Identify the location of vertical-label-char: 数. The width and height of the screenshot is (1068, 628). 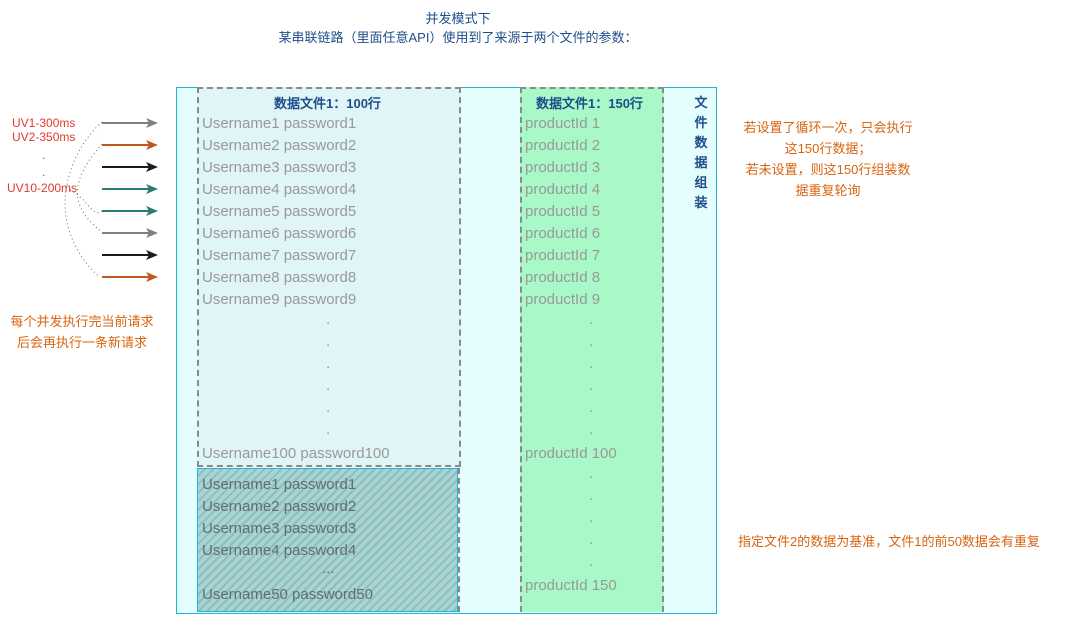
(701, 142).